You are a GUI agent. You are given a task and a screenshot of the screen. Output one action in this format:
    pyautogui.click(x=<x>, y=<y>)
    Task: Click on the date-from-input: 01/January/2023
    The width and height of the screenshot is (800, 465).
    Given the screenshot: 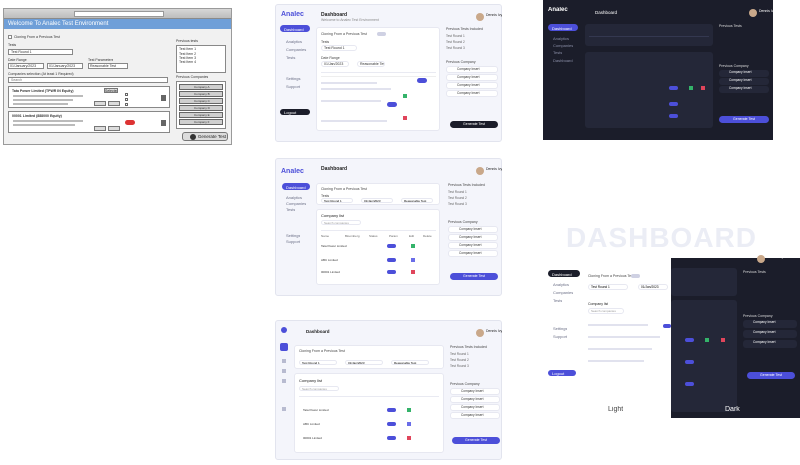 What is the action you would take?
    pyautogui.click(x=26, y=66)
    